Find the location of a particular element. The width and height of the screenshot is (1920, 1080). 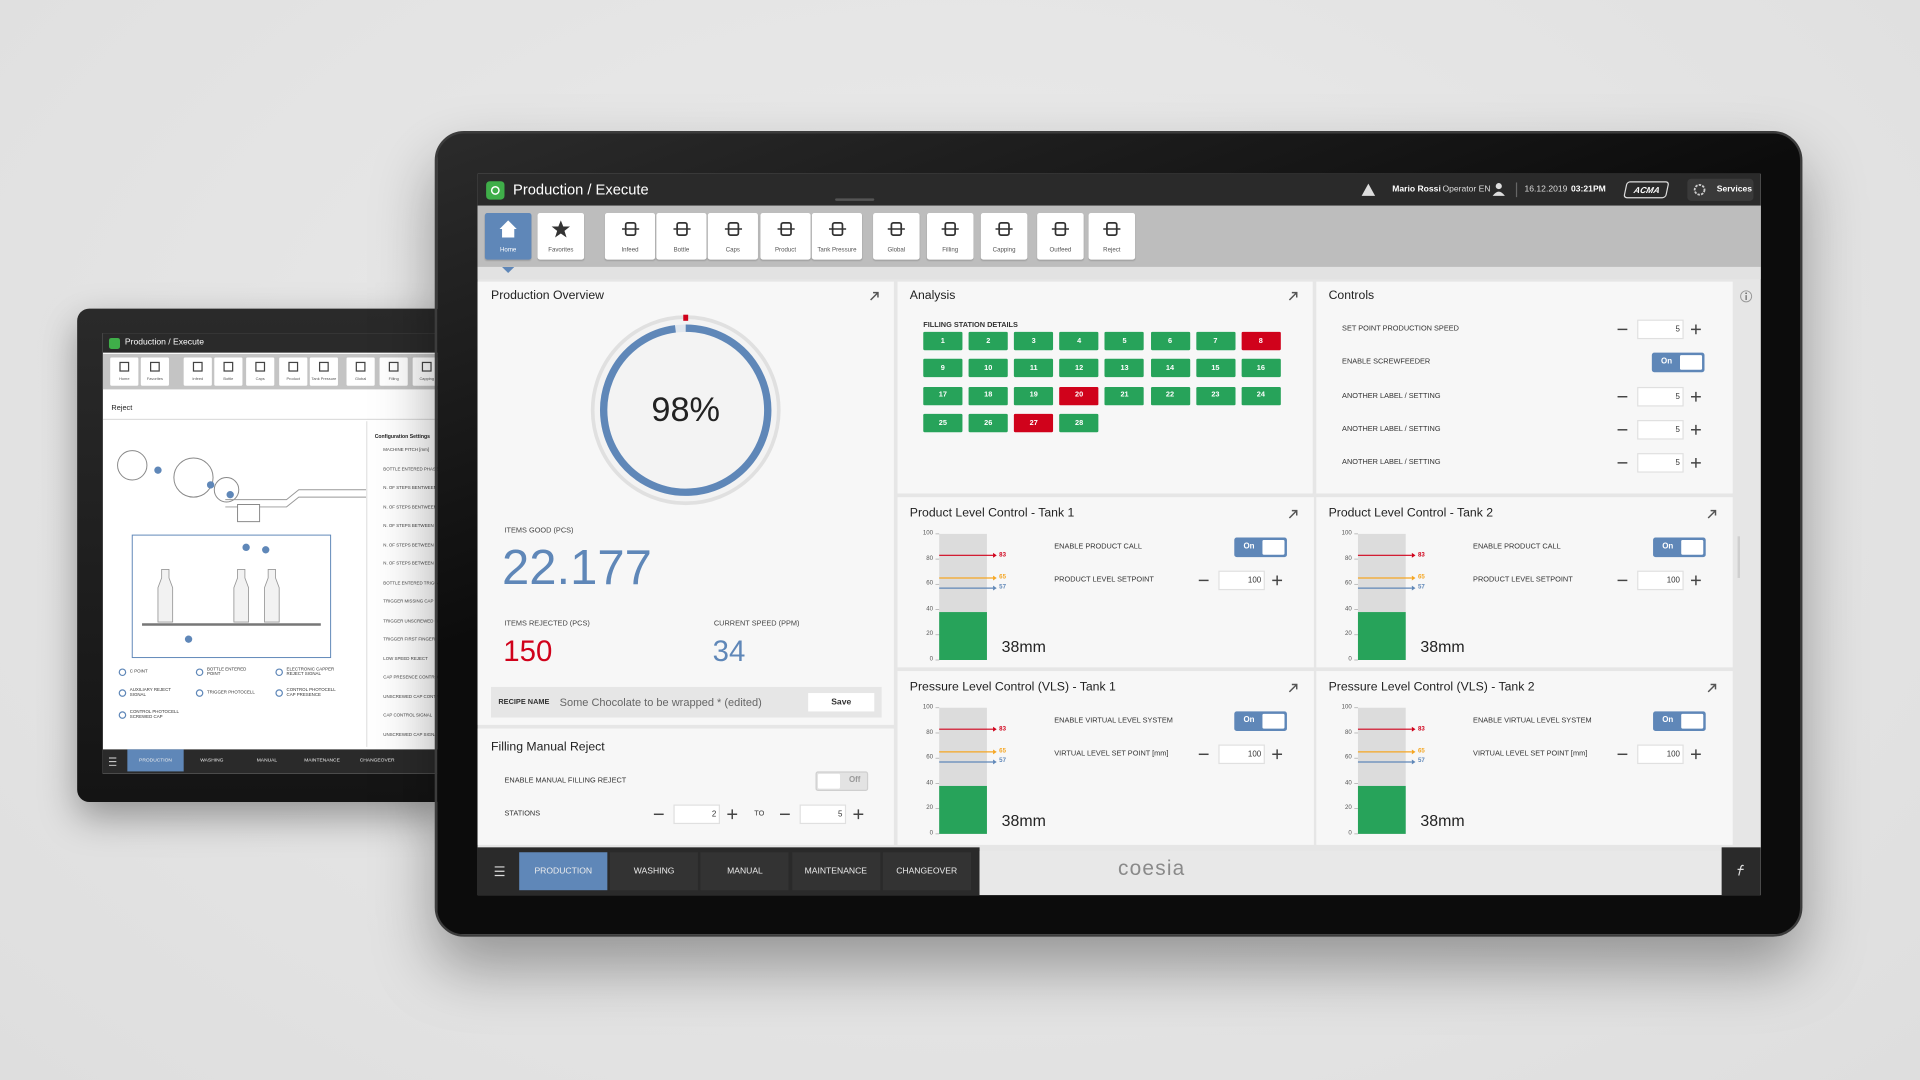

back-tool-button: Product is located at coordinates (293, 371).